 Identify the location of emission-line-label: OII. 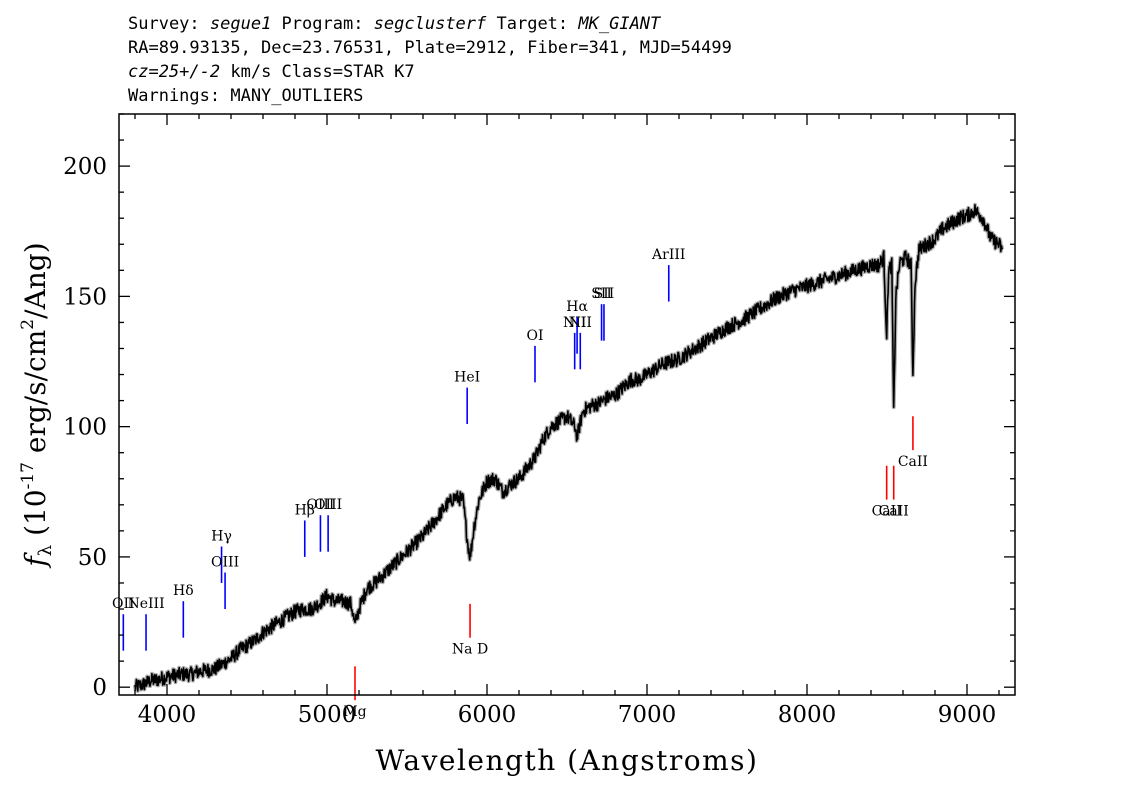
(123, 604).